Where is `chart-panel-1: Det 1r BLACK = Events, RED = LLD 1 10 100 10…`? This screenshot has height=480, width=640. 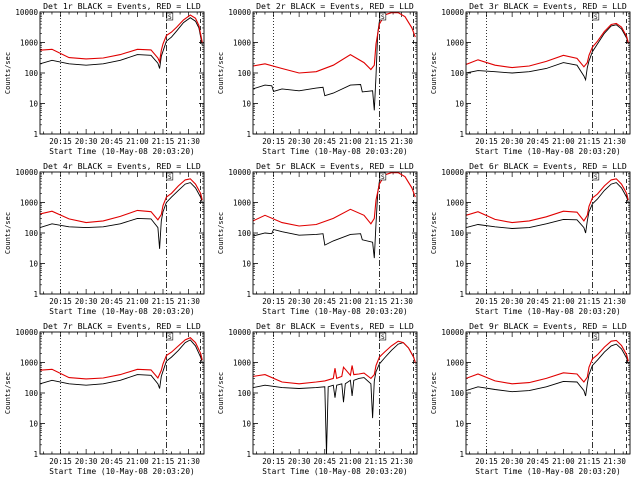
chart-panel-1: Det 1r BLACK = Events, RED = LLD 1 10 100 10… is located at coordinates (104, 78).